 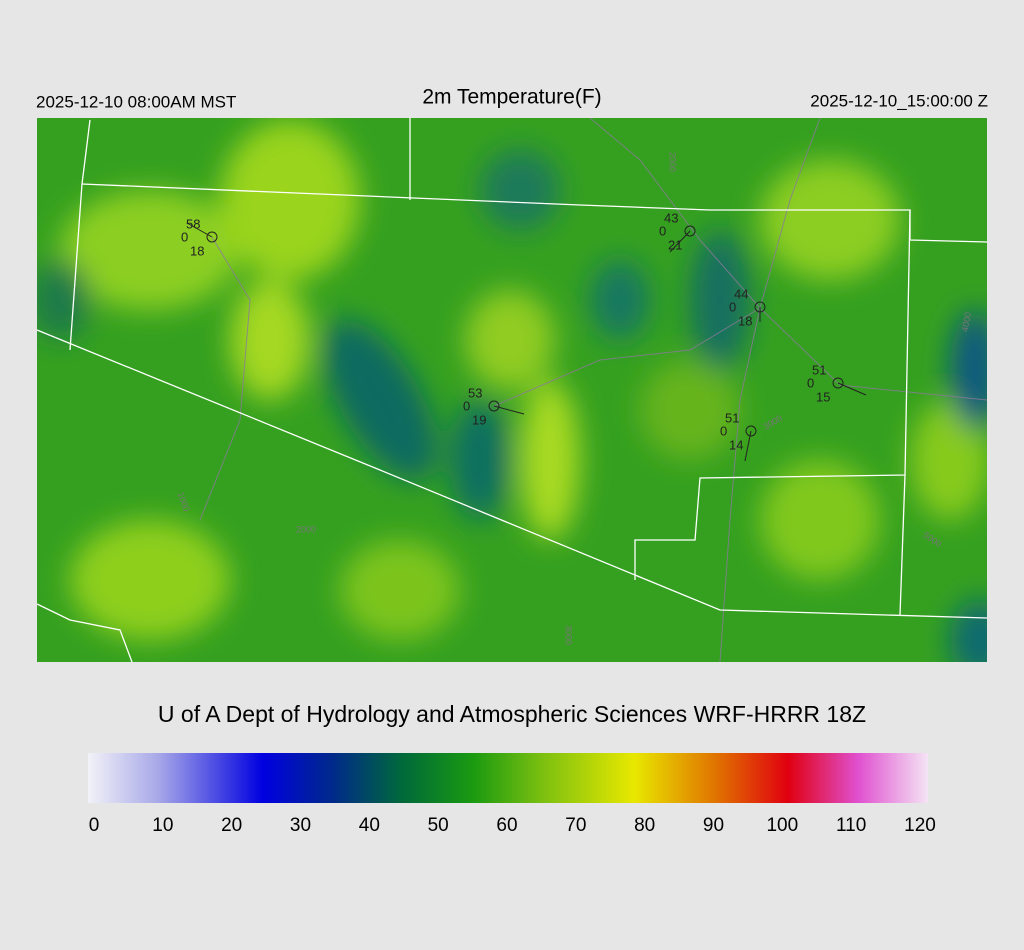 I want to click on map-title: 2m Temperature(F), so click(x=511, y=97).